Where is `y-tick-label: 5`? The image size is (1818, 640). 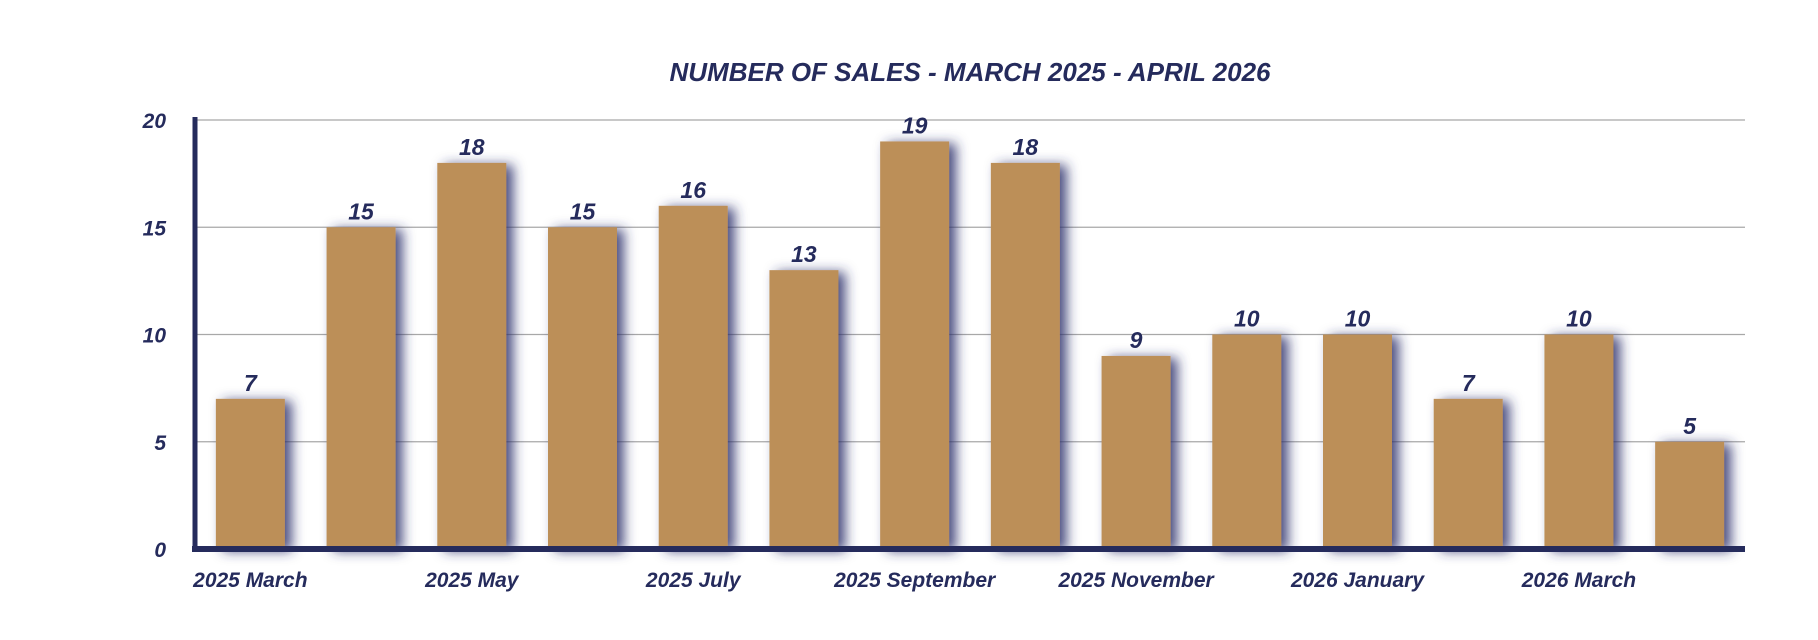
y-tick-label: 5 is located at coordinates (160, 443).